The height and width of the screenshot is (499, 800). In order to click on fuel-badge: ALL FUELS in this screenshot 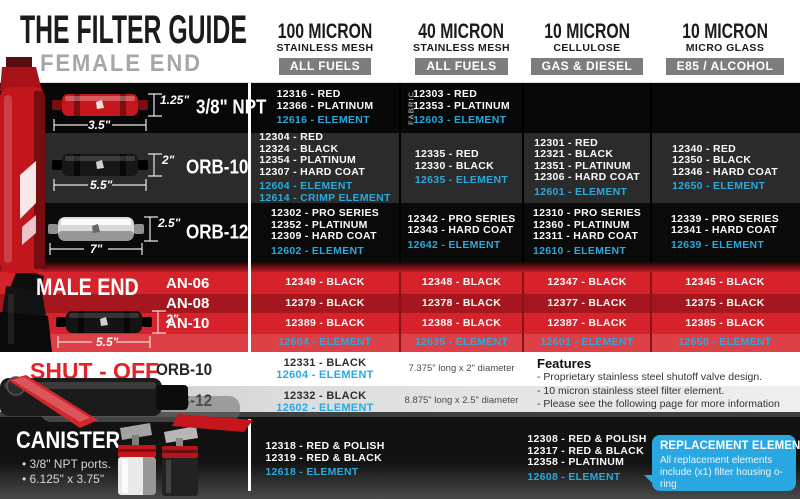, I will do `click(325, 66)`.